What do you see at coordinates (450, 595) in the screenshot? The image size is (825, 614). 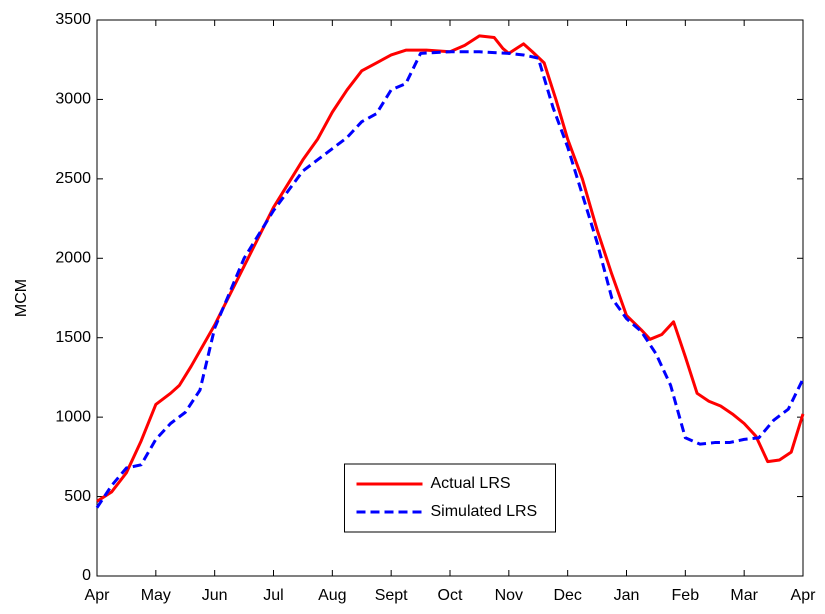 I see `x-tick-label: Oct` at bounding box center [450, 595].